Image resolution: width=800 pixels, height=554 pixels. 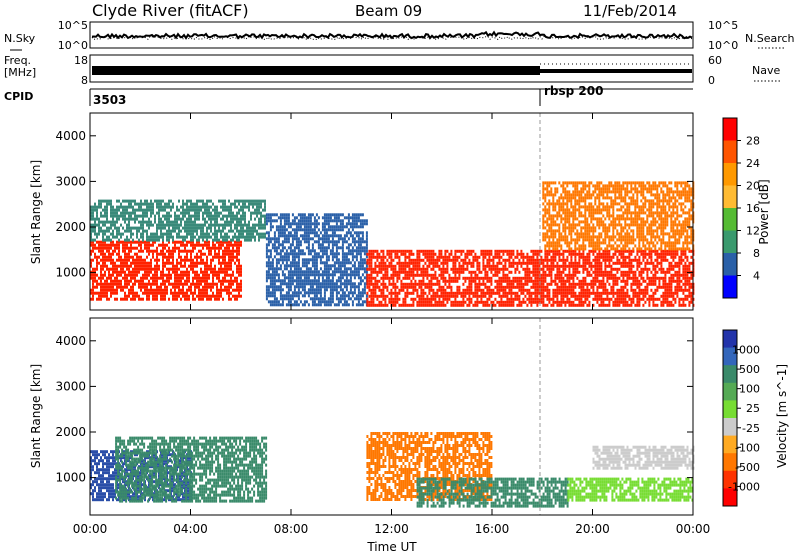 What do you see at coordinates (391, 68) in the screenshot?
I see `freq-frame` at bounding box center [391, 68].